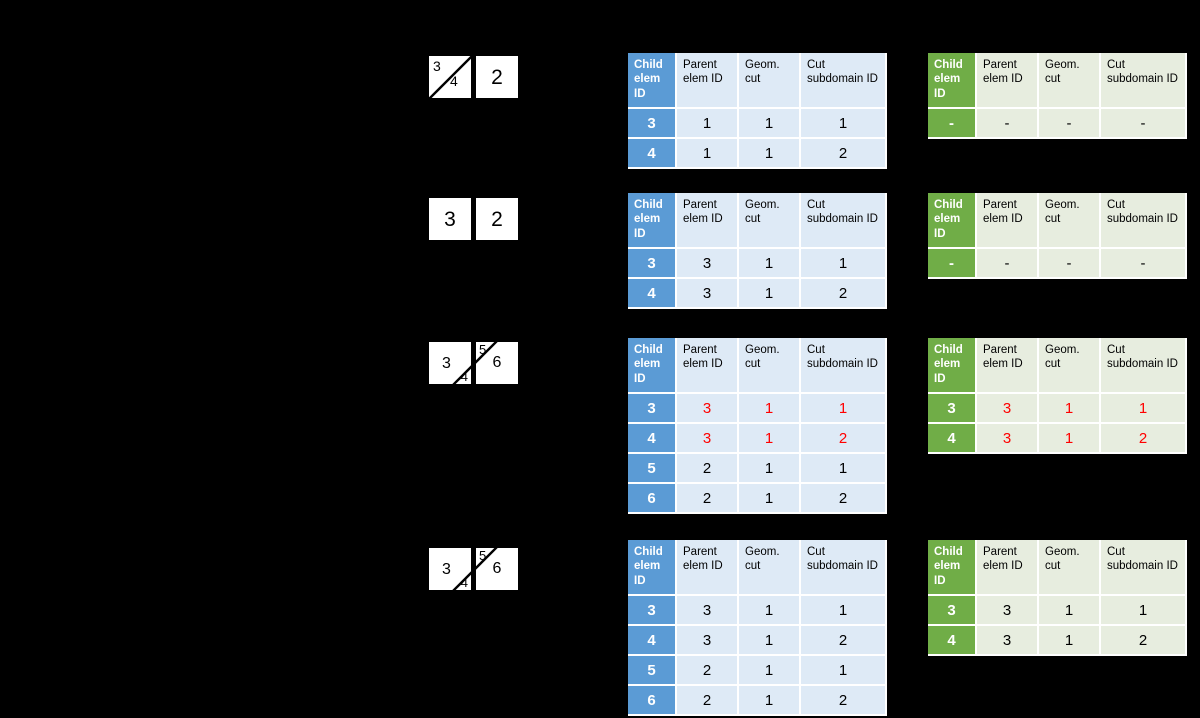 This screenshot has height=718, width=1200. I want to click on element-square-left: 3, so click(450, 219).